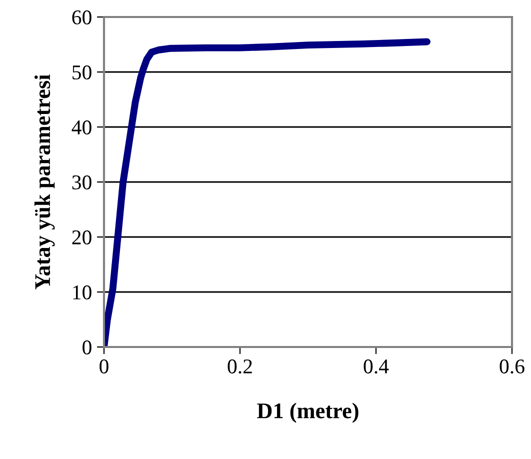 This screenshot has height=459, width=531. Describe the element at coordinates (87, 347) in the screenshot. I see `y-tick-label: 0` at that location.